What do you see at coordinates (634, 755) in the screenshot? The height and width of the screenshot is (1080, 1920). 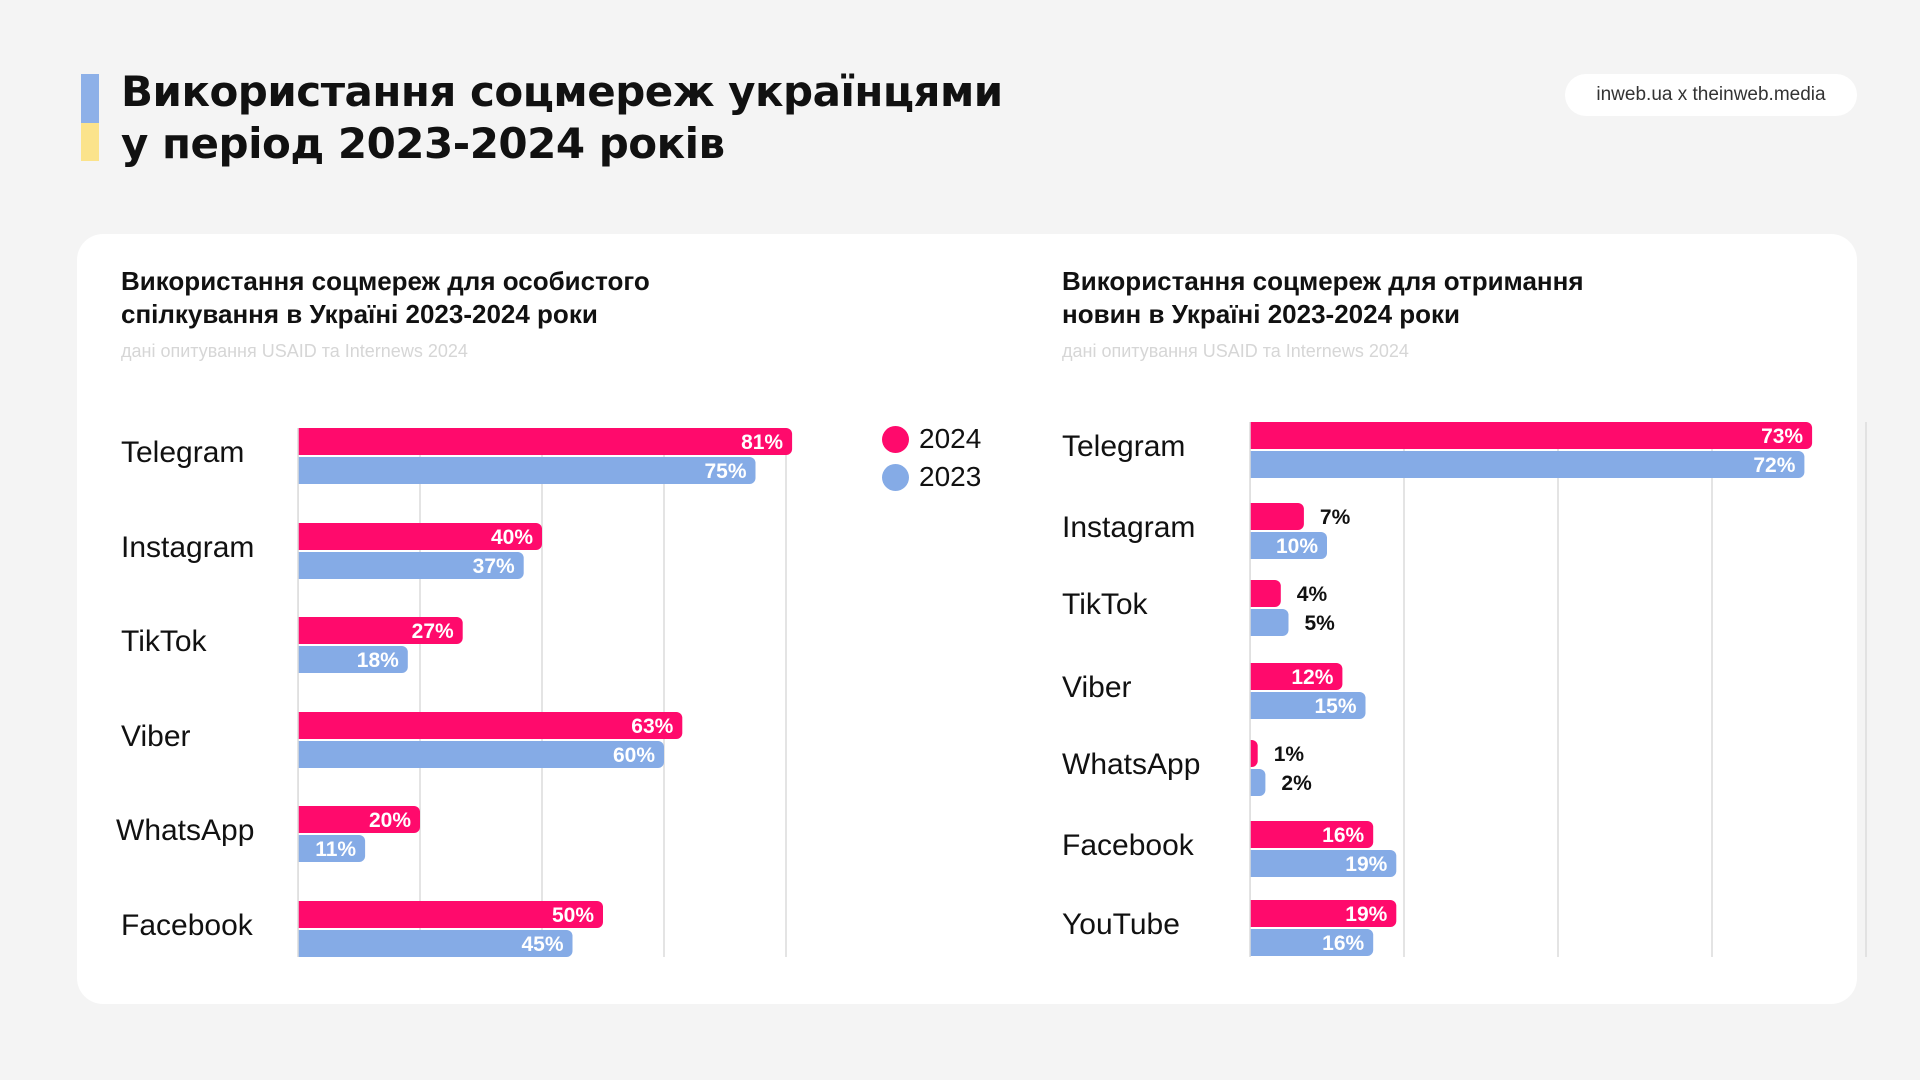 I see `chart1-data-label-2023: 60%` at bounding box center [634, 755].